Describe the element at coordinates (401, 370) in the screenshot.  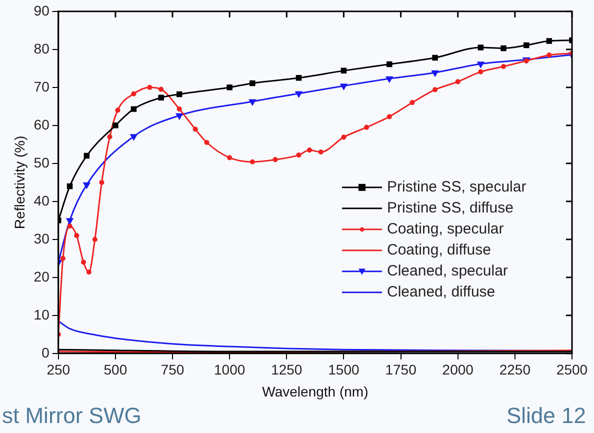
I see `x-tick-label: 1750` at that location.